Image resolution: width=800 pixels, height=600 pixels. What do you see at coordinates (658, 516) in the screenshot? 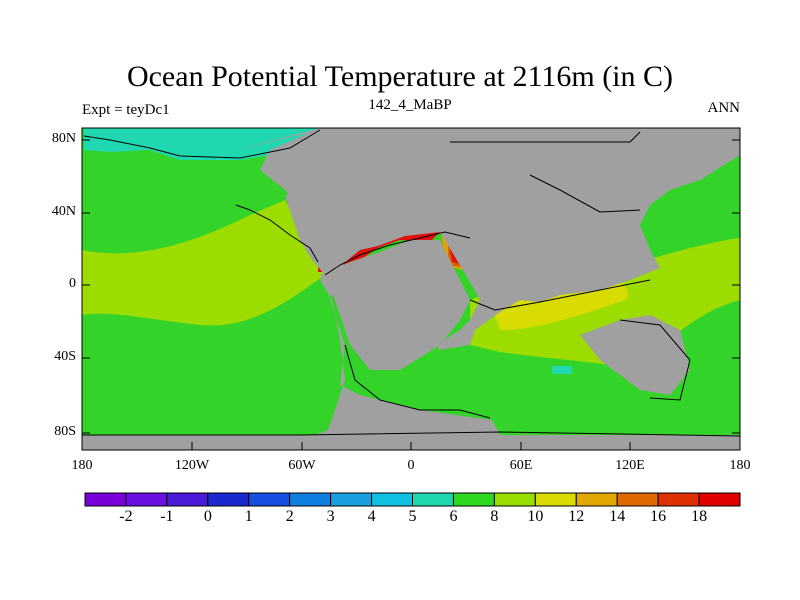
I see `colorbar-label: 16` at bounding box center [658, 516].